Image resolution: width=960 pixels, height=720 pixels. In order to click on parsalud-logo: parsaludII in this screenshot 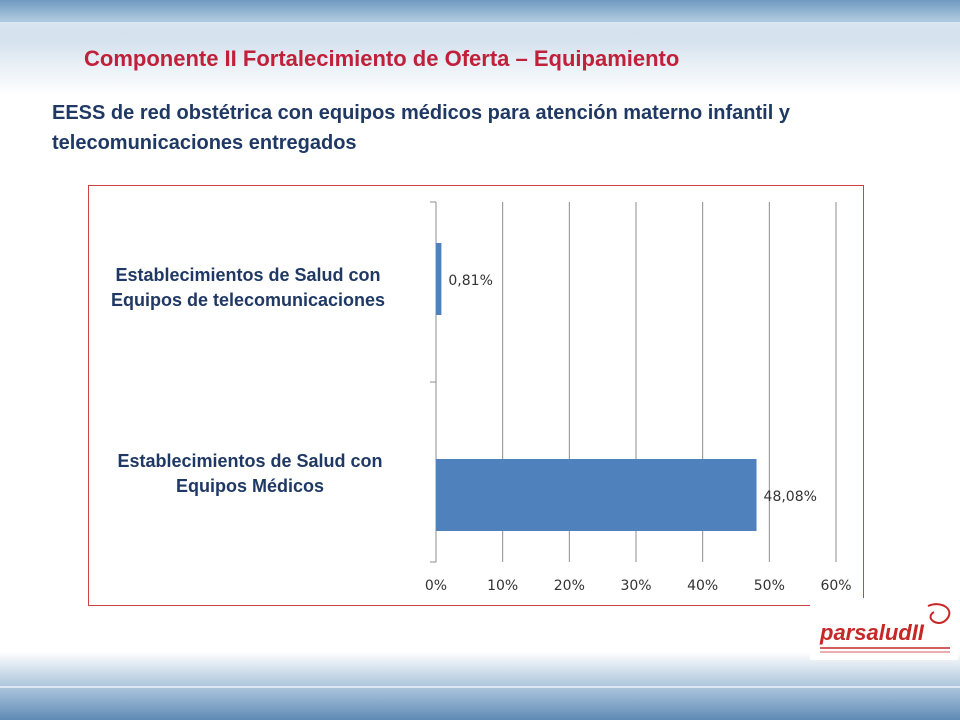, I will do `click(884, 629)`.